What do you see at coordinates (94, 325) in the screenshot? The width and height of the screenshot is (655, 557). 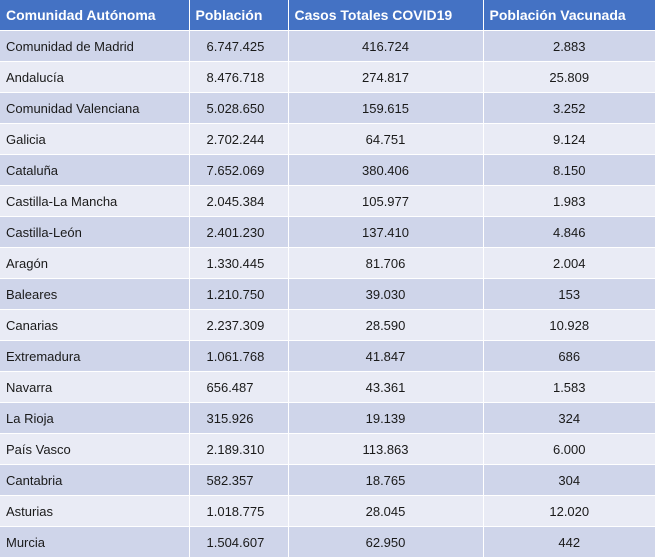 I see `cell-comunidad: Canarias` at bounding box center [94, 325].